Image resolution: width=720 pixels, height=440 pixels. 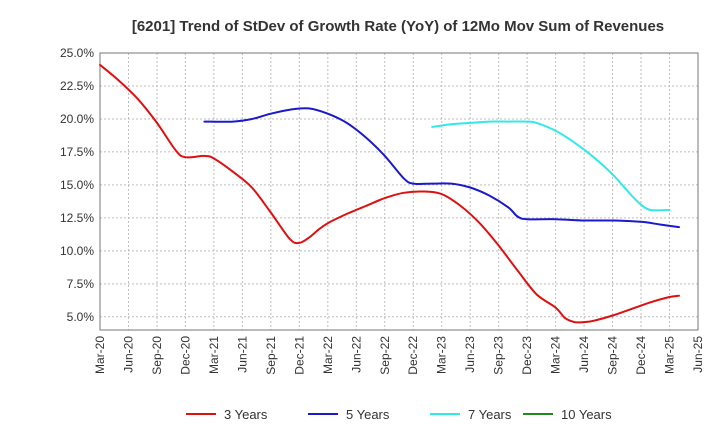 What do you see at coordinates (77, 152) in the screenshot?
I see `y-tick-label: 17.5%` at bounding box center [77, 152].